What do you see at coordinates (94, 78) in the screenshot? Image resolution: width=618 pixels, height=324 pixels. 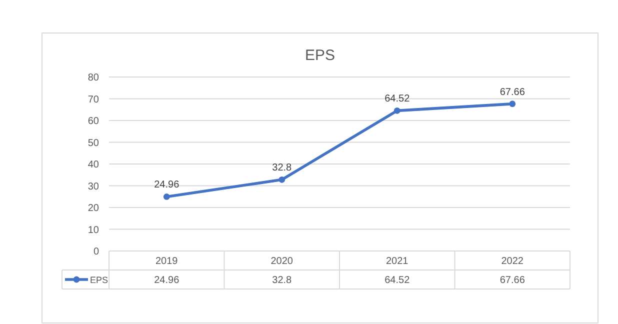 I see `y-tick-label: 80` at bounding box center [94, 78].